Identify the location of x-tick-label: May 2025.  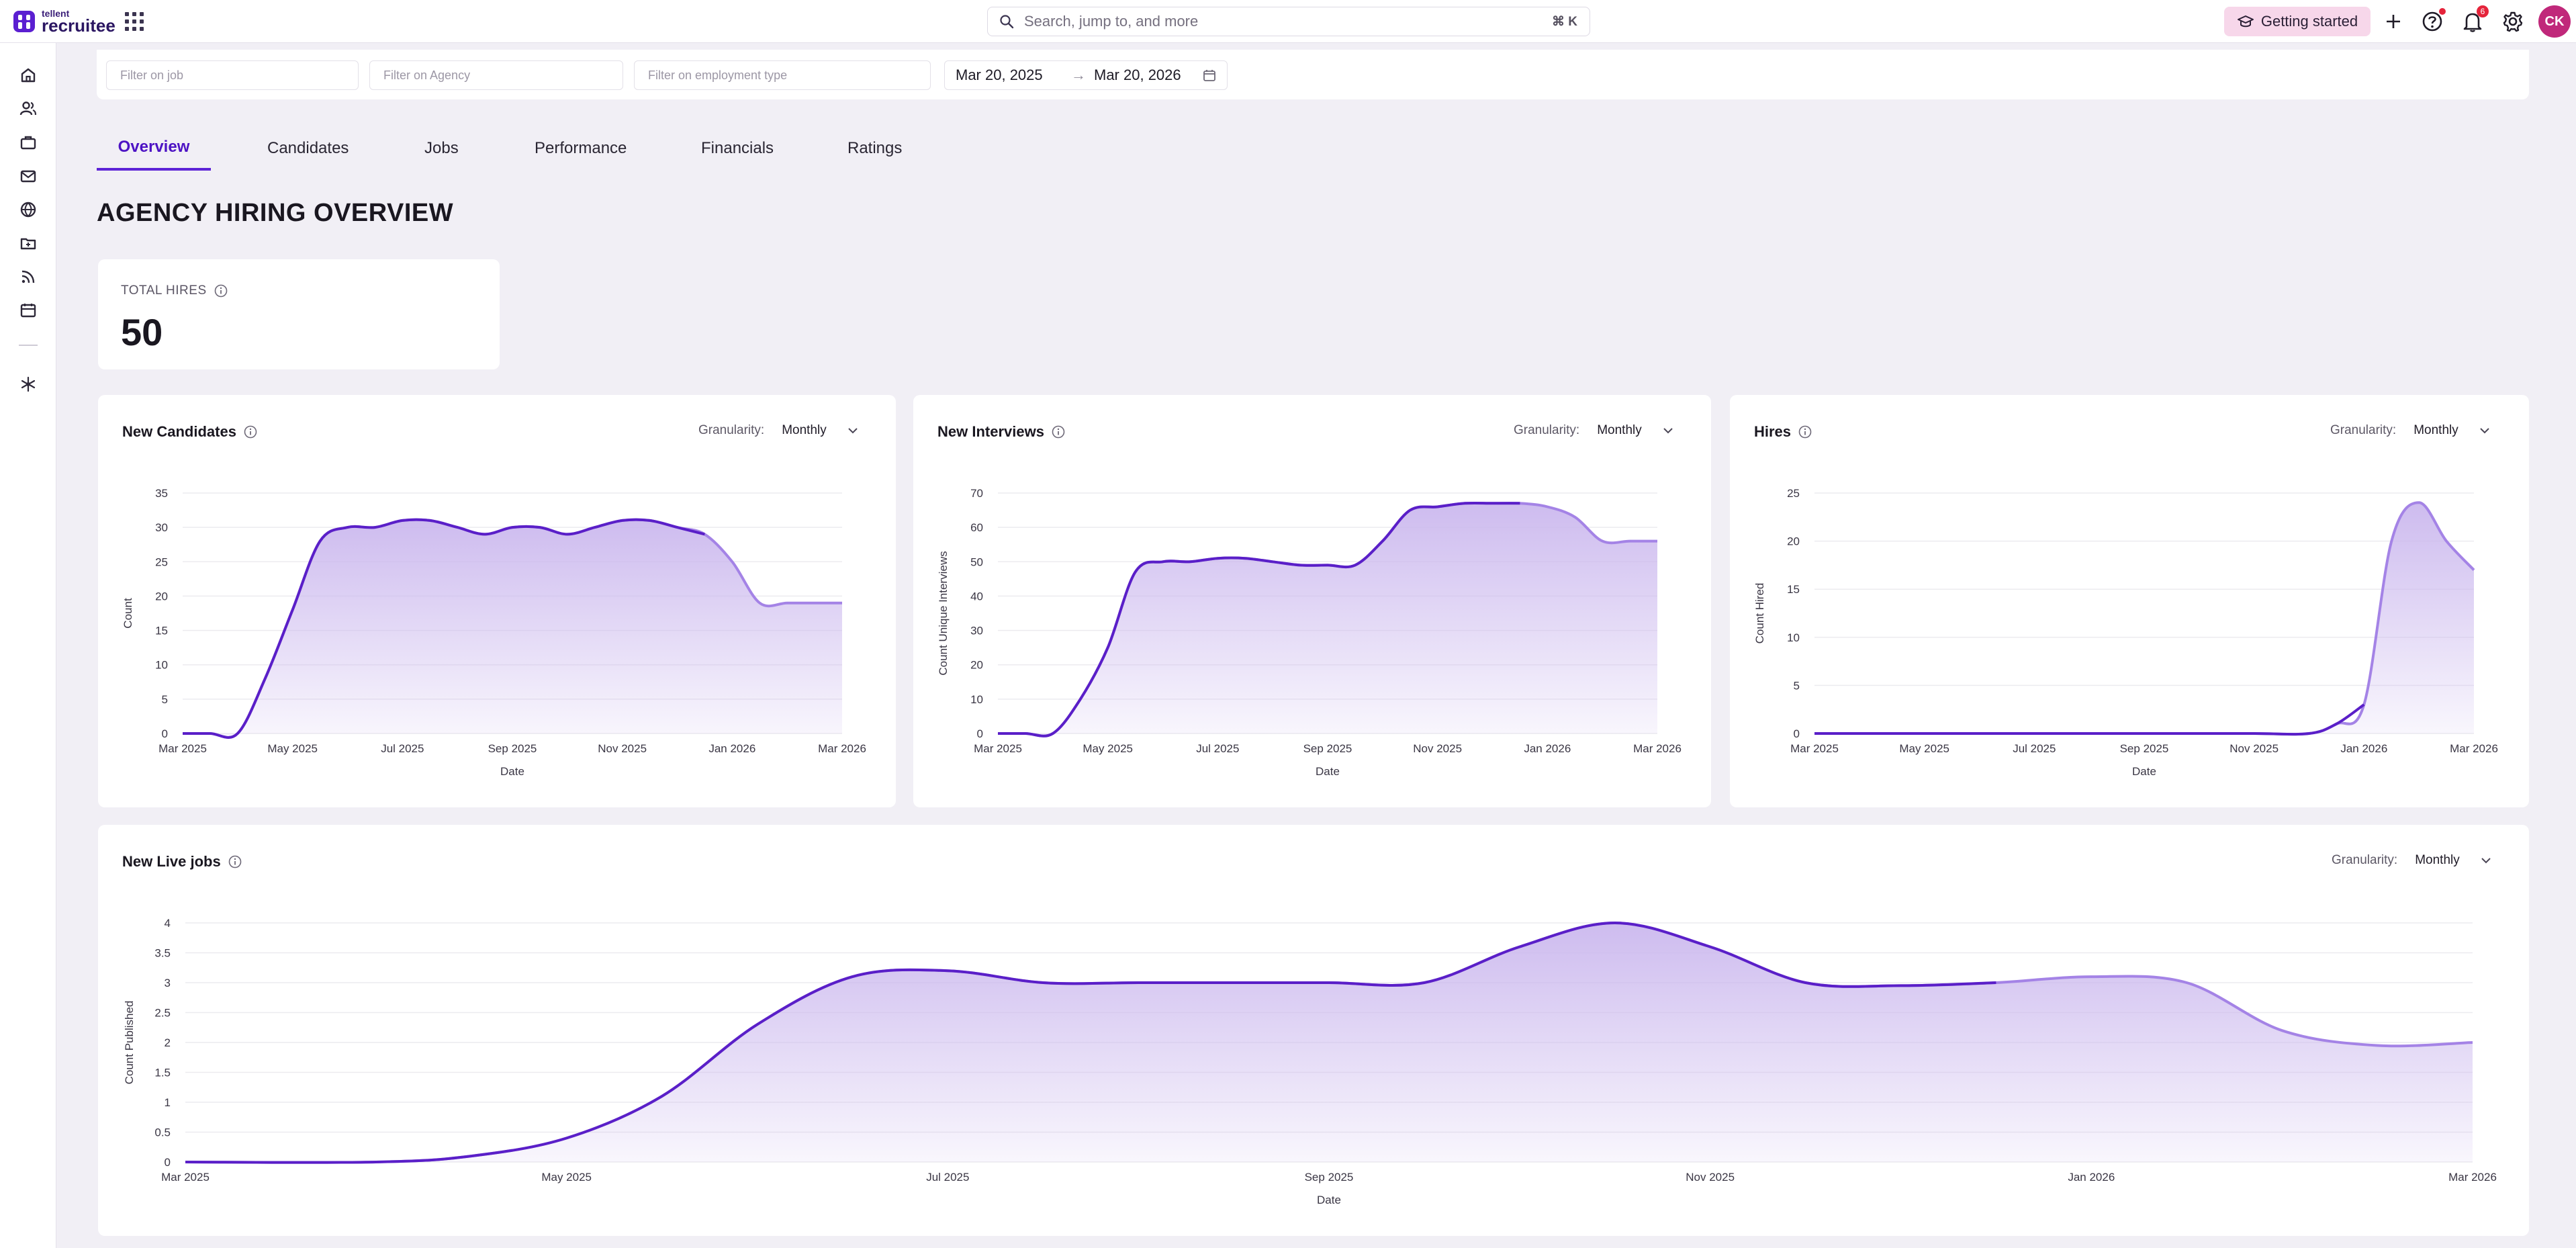
(1108, 748).